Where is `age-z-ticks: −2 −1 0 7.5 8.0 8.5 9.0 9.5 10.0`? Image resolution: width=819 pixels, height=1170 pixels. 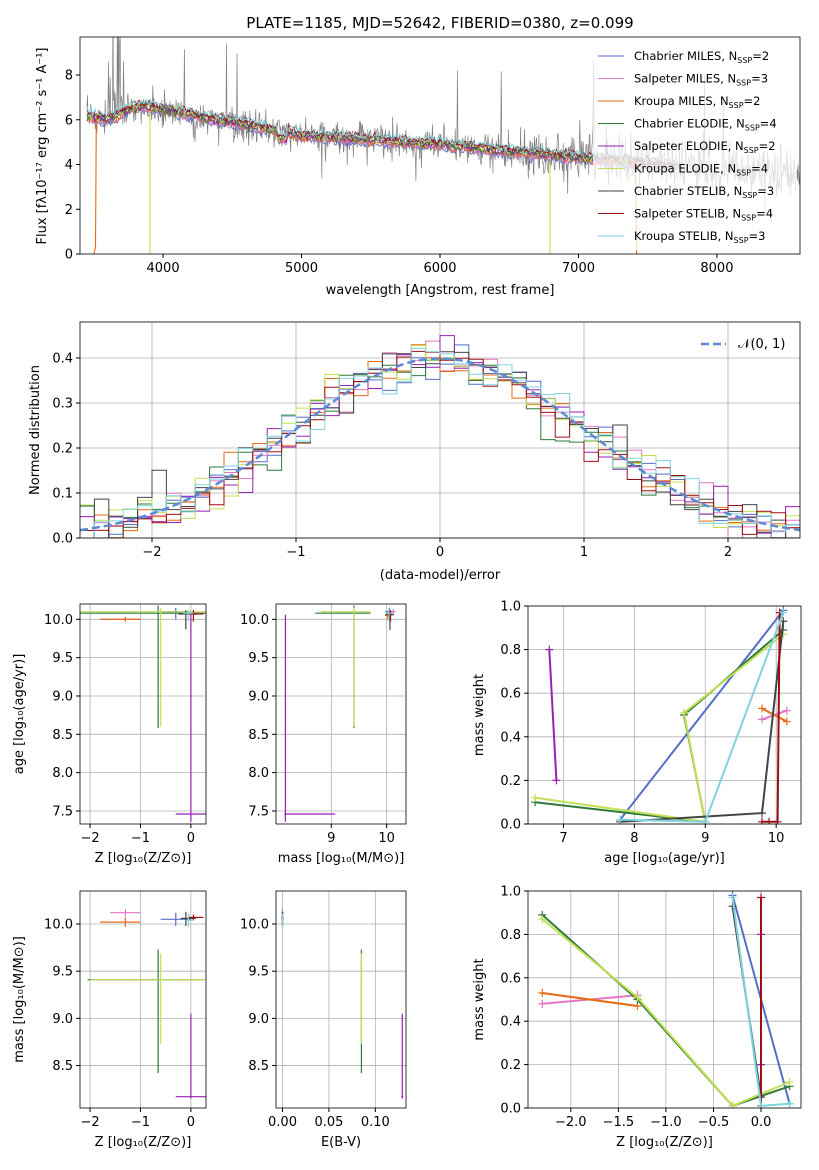
age-z-ticks: −2 −1 0 7.5 8.0 8.5 9.0 9.5 10.0 is located at coordinates (119, 729).